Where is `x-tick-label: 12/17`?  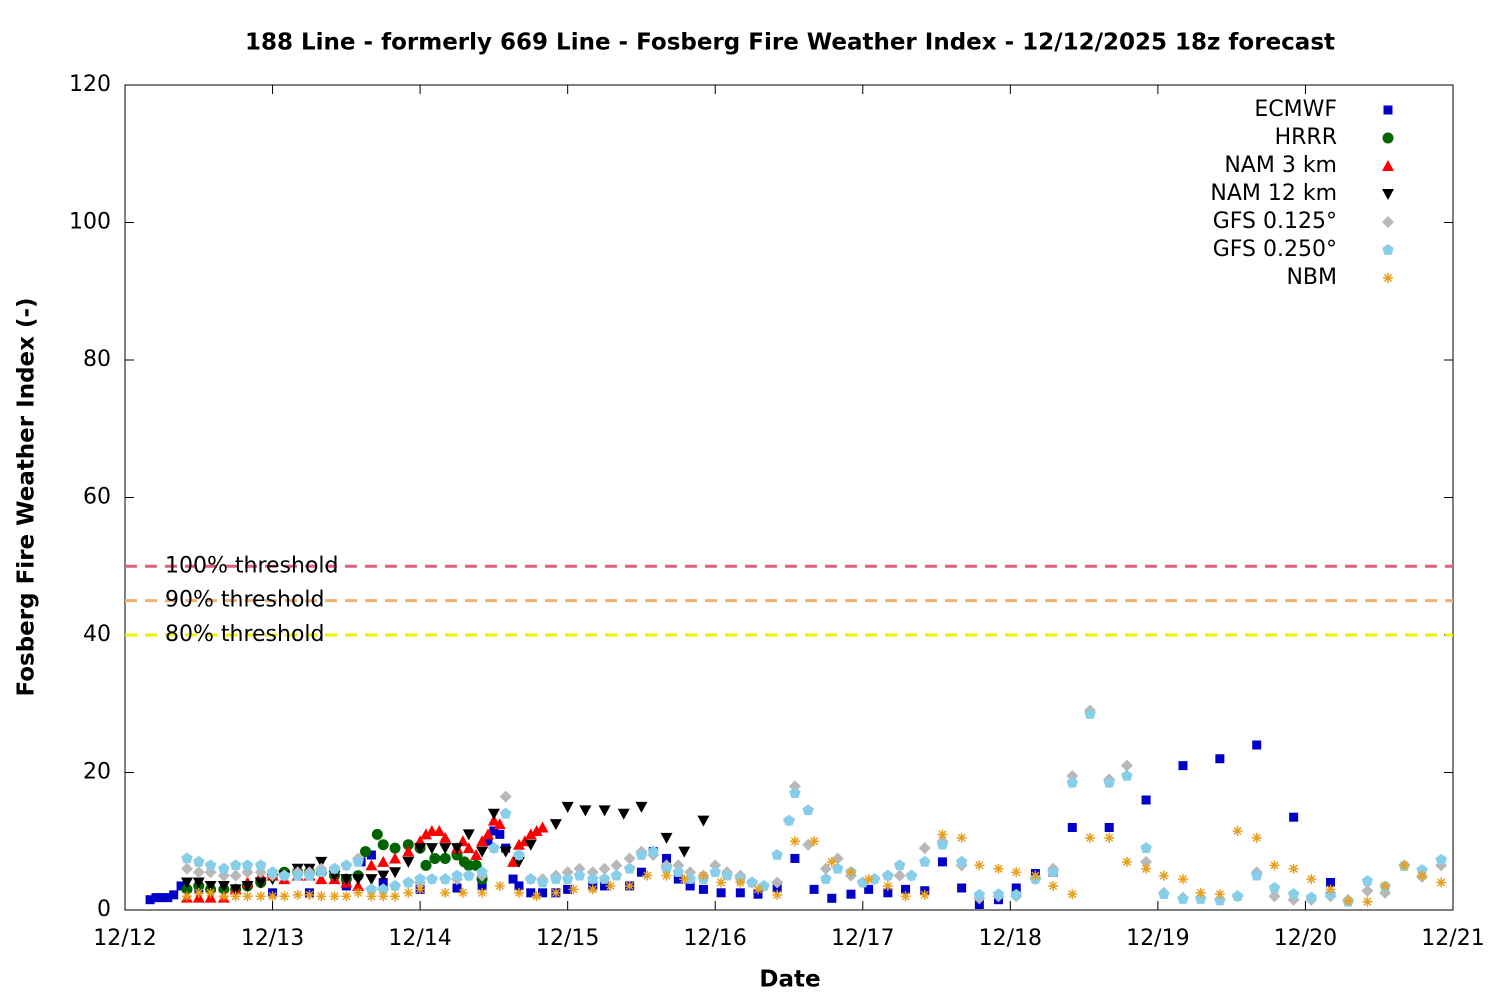
x-tick-label: 12/17 is located at coordinates (862, 938).